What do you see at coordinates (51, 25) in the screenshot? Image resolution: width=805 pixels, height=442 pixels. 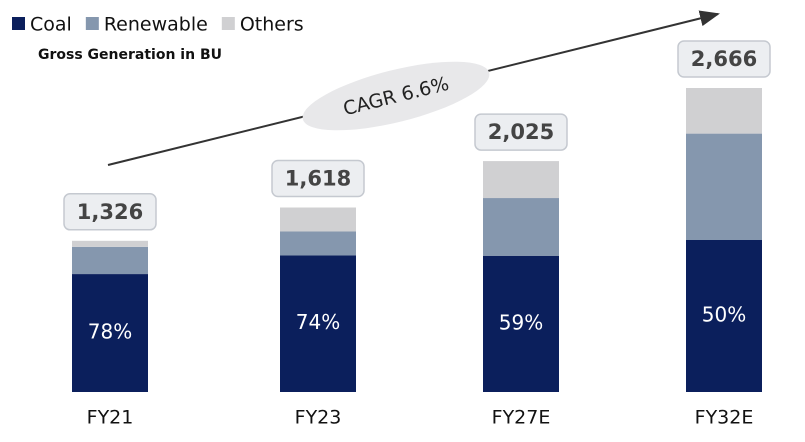 I see `legend-label: Coal` at bounding box center [51, 25].